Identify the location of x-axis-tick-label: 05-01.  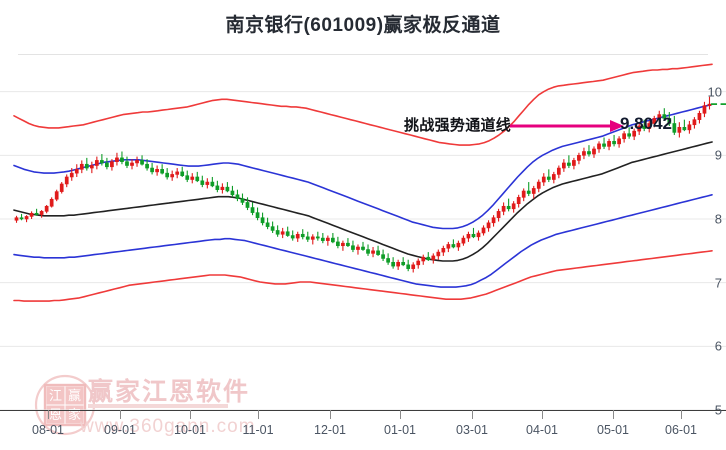
(613, 430).